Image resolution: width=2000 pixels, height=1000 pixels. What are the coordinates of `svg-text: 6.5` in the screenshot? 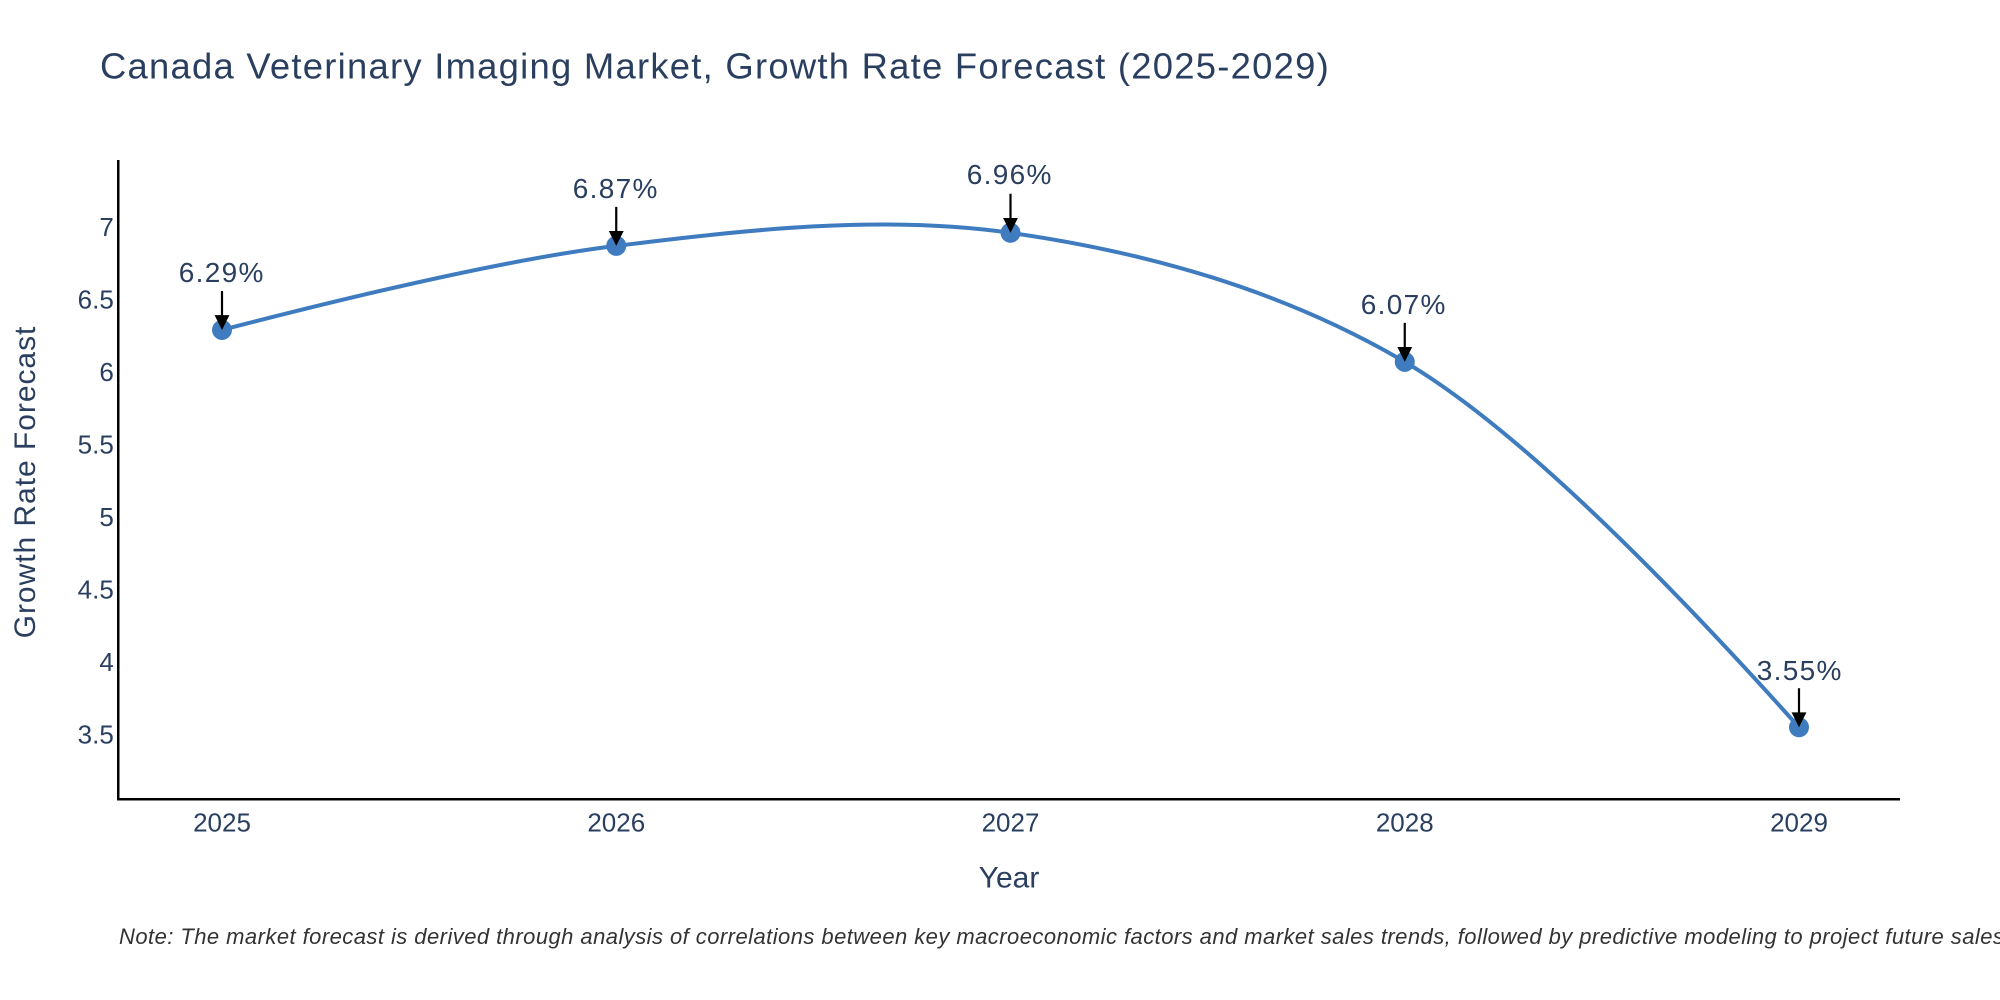 It's located at (96, 300).